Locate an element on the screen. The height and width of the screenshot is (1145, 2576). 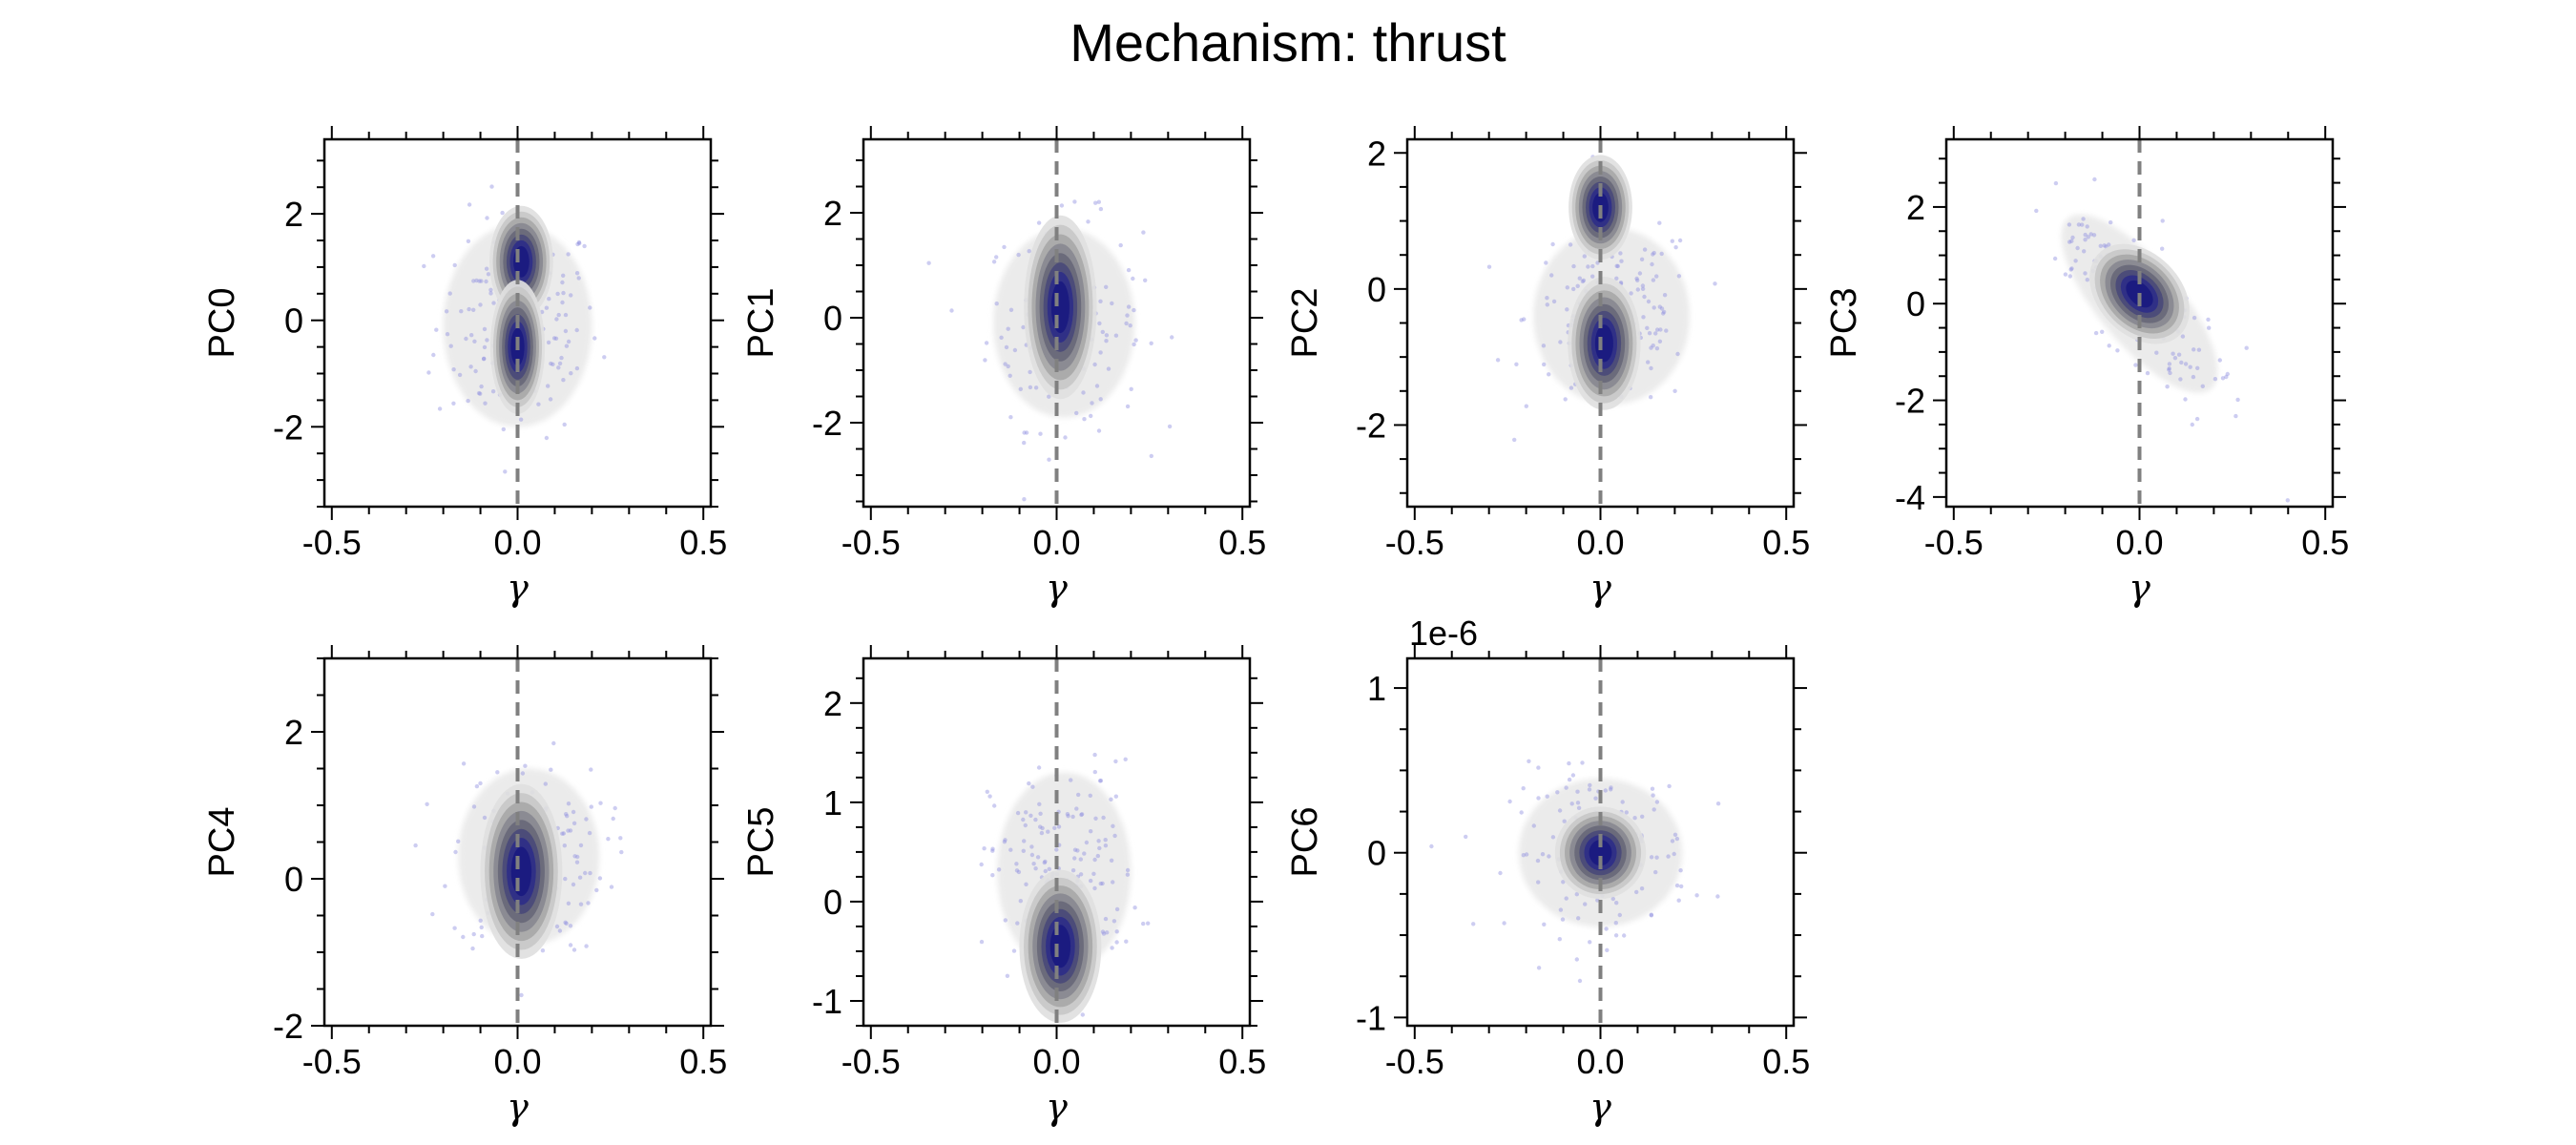
subplot-pc3: -0.5 0.0 0.5 -4 -2 0 2 γ PC3 is located at coordinates (2086, 367).